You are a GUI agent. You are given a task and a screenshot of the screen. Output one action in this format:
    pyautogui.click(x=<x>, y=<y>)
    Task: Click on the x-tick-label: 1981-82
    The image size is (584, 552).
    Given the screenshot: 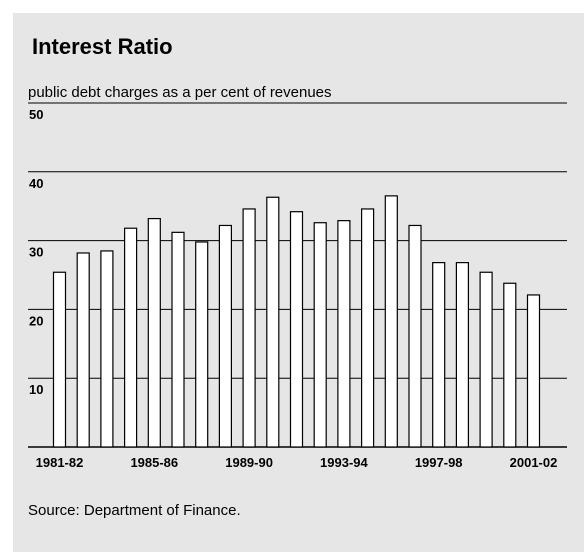 What is the action you would take?
    pyautogui.click(x=60, y=462)
    